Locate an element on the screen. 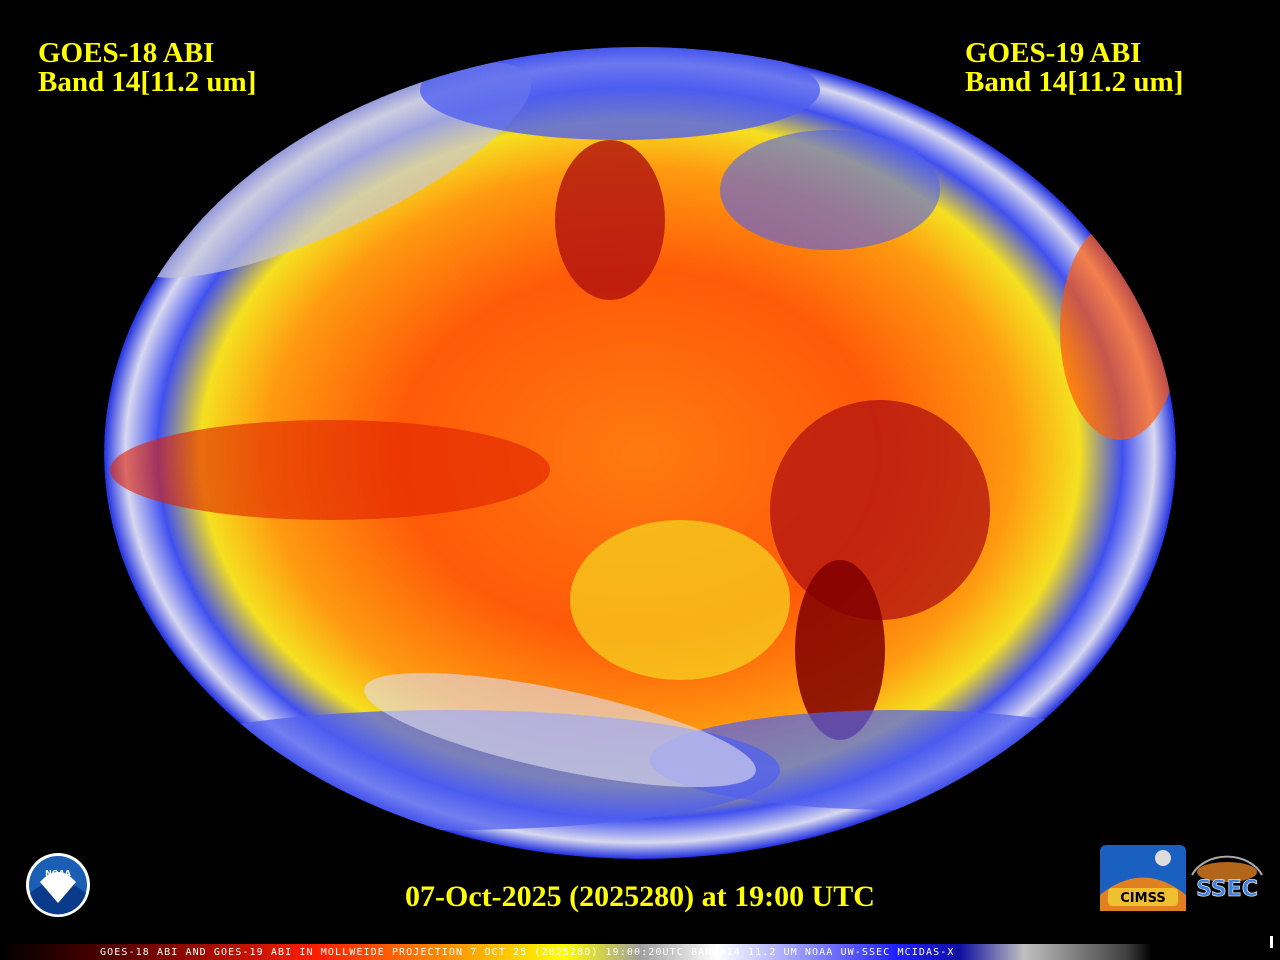  color-bar is located at coordinates (640, 952).